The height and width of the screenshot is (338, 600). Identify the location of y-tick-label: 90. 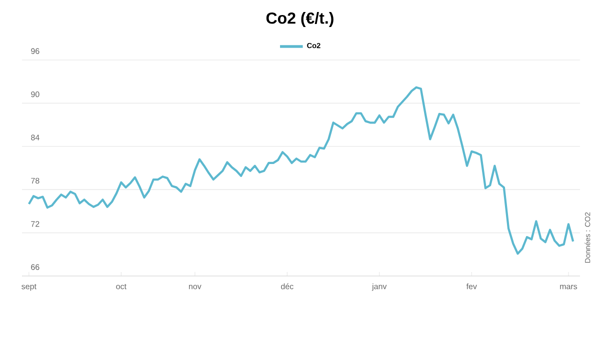
(35, 94).